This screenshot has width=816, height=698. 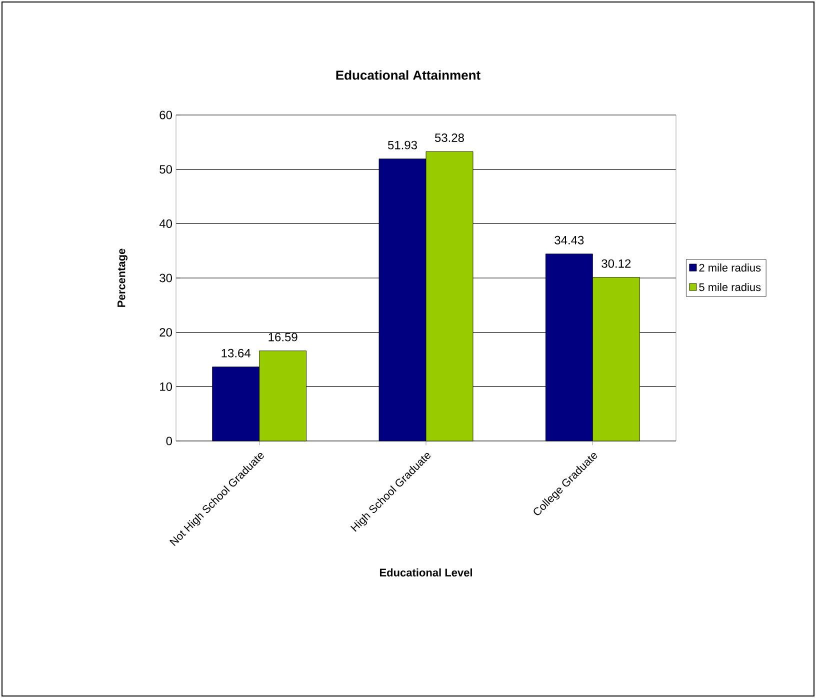 What do you see at coordinates (123, 277) in the screenshot?
I see `y-axis-title: Percentage` at bounding box center [123, 277].